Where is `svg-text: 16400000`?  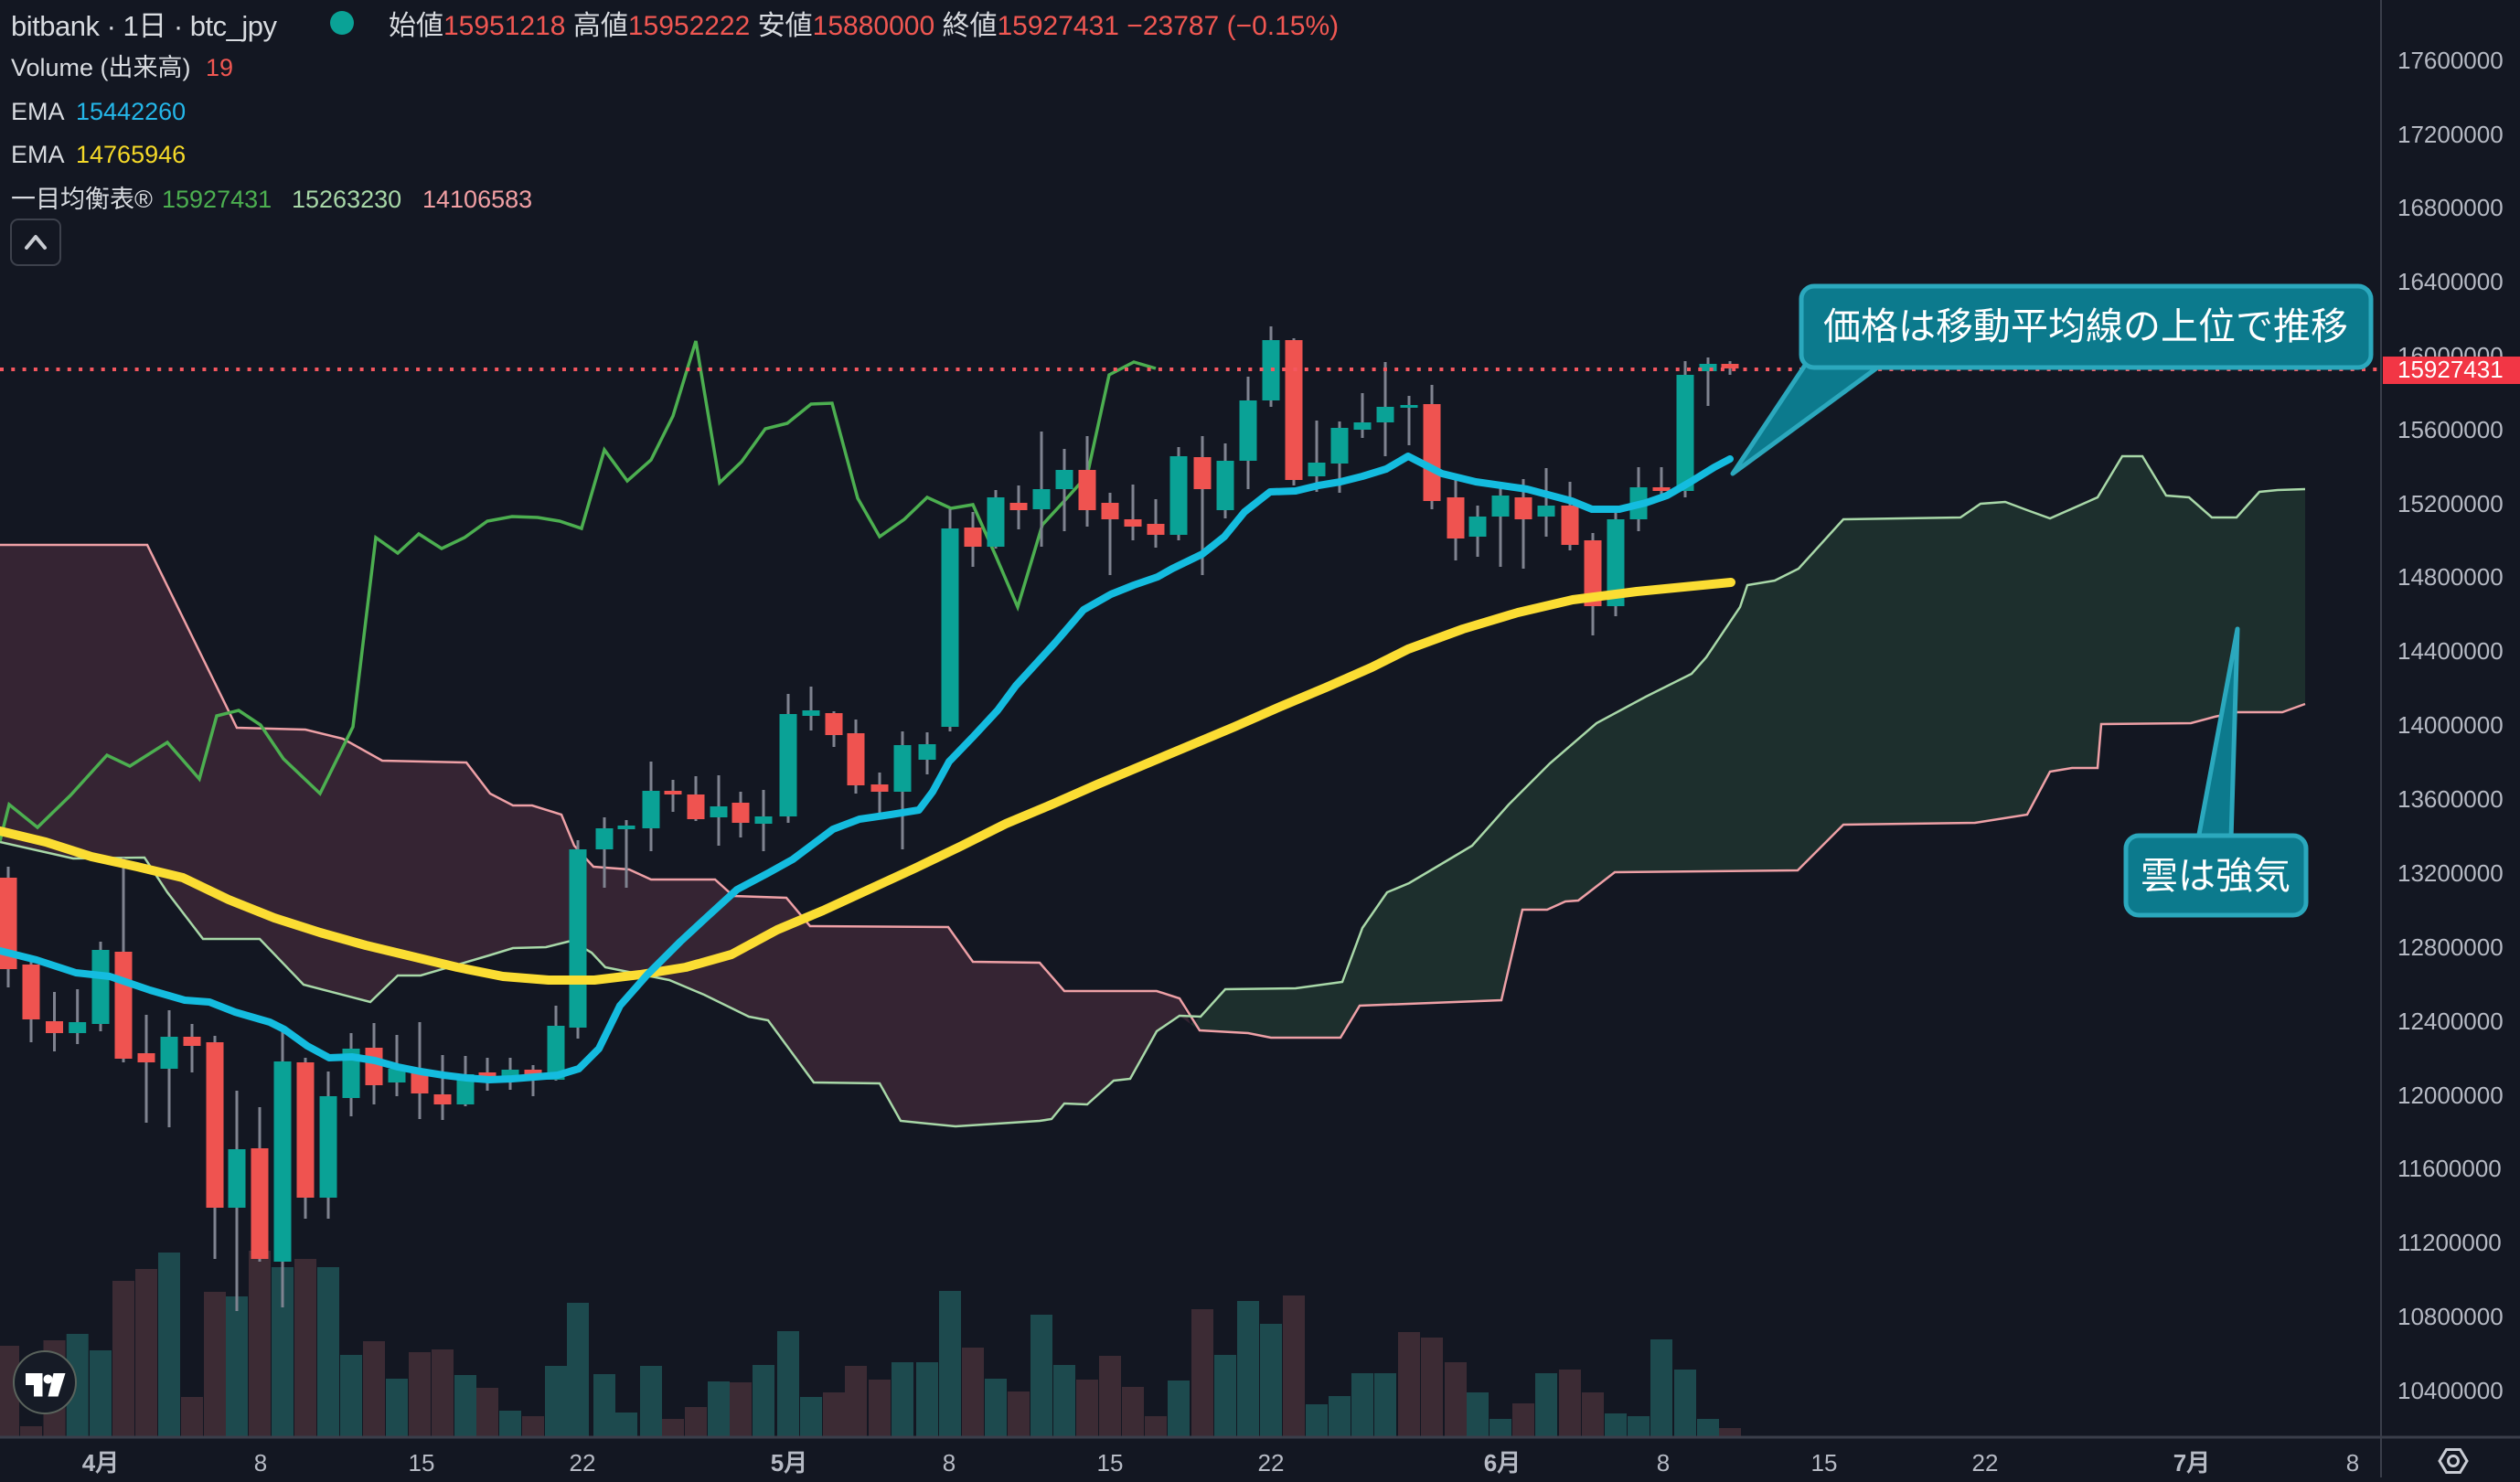 svg-text: 16400000 is located at coordinates (2450, 281).